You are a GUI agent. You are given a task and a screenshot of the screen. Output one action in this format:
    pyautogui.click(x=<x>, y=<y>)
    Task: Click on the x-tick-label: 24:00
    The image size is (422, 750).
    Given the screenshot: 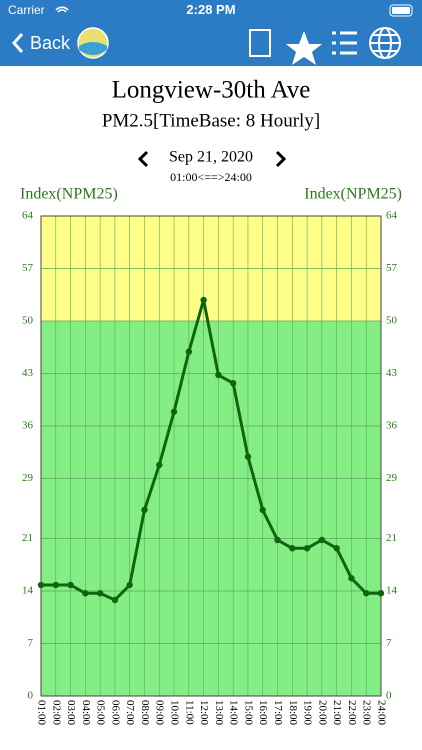 What is the action you would take?
    pyautogui.click(x=381, y=713)
    